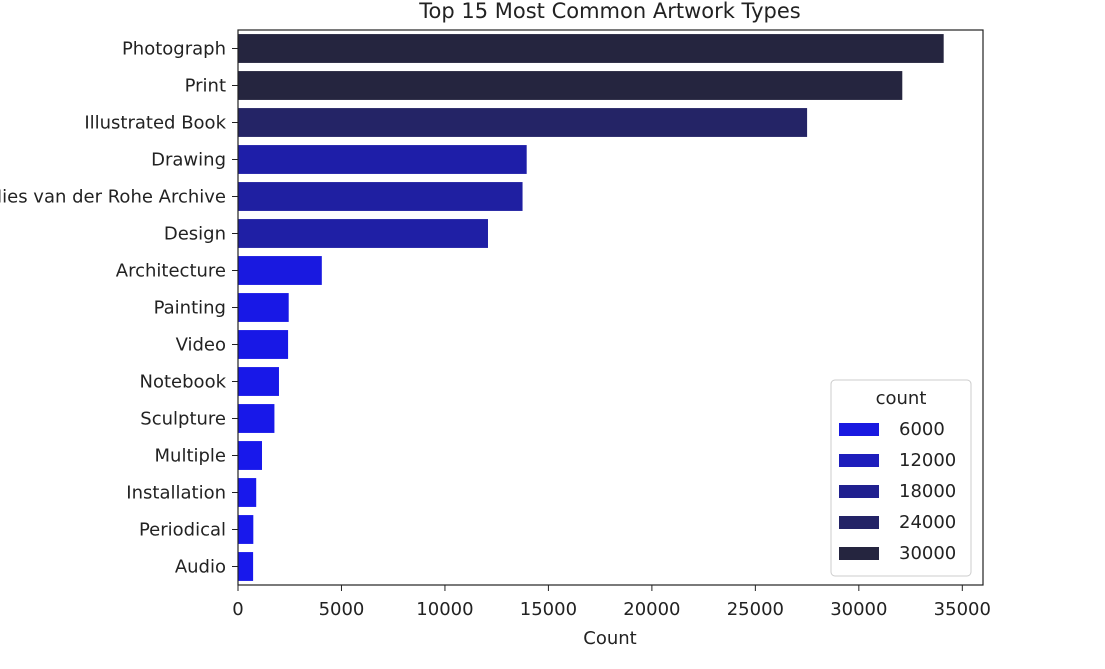 The height and width of the screenshot is (669, 1105). What do you see at coordinates (755, 609) in the screenshot?
I see `x-tick-label: 25000` at bounding box center [755, 609].